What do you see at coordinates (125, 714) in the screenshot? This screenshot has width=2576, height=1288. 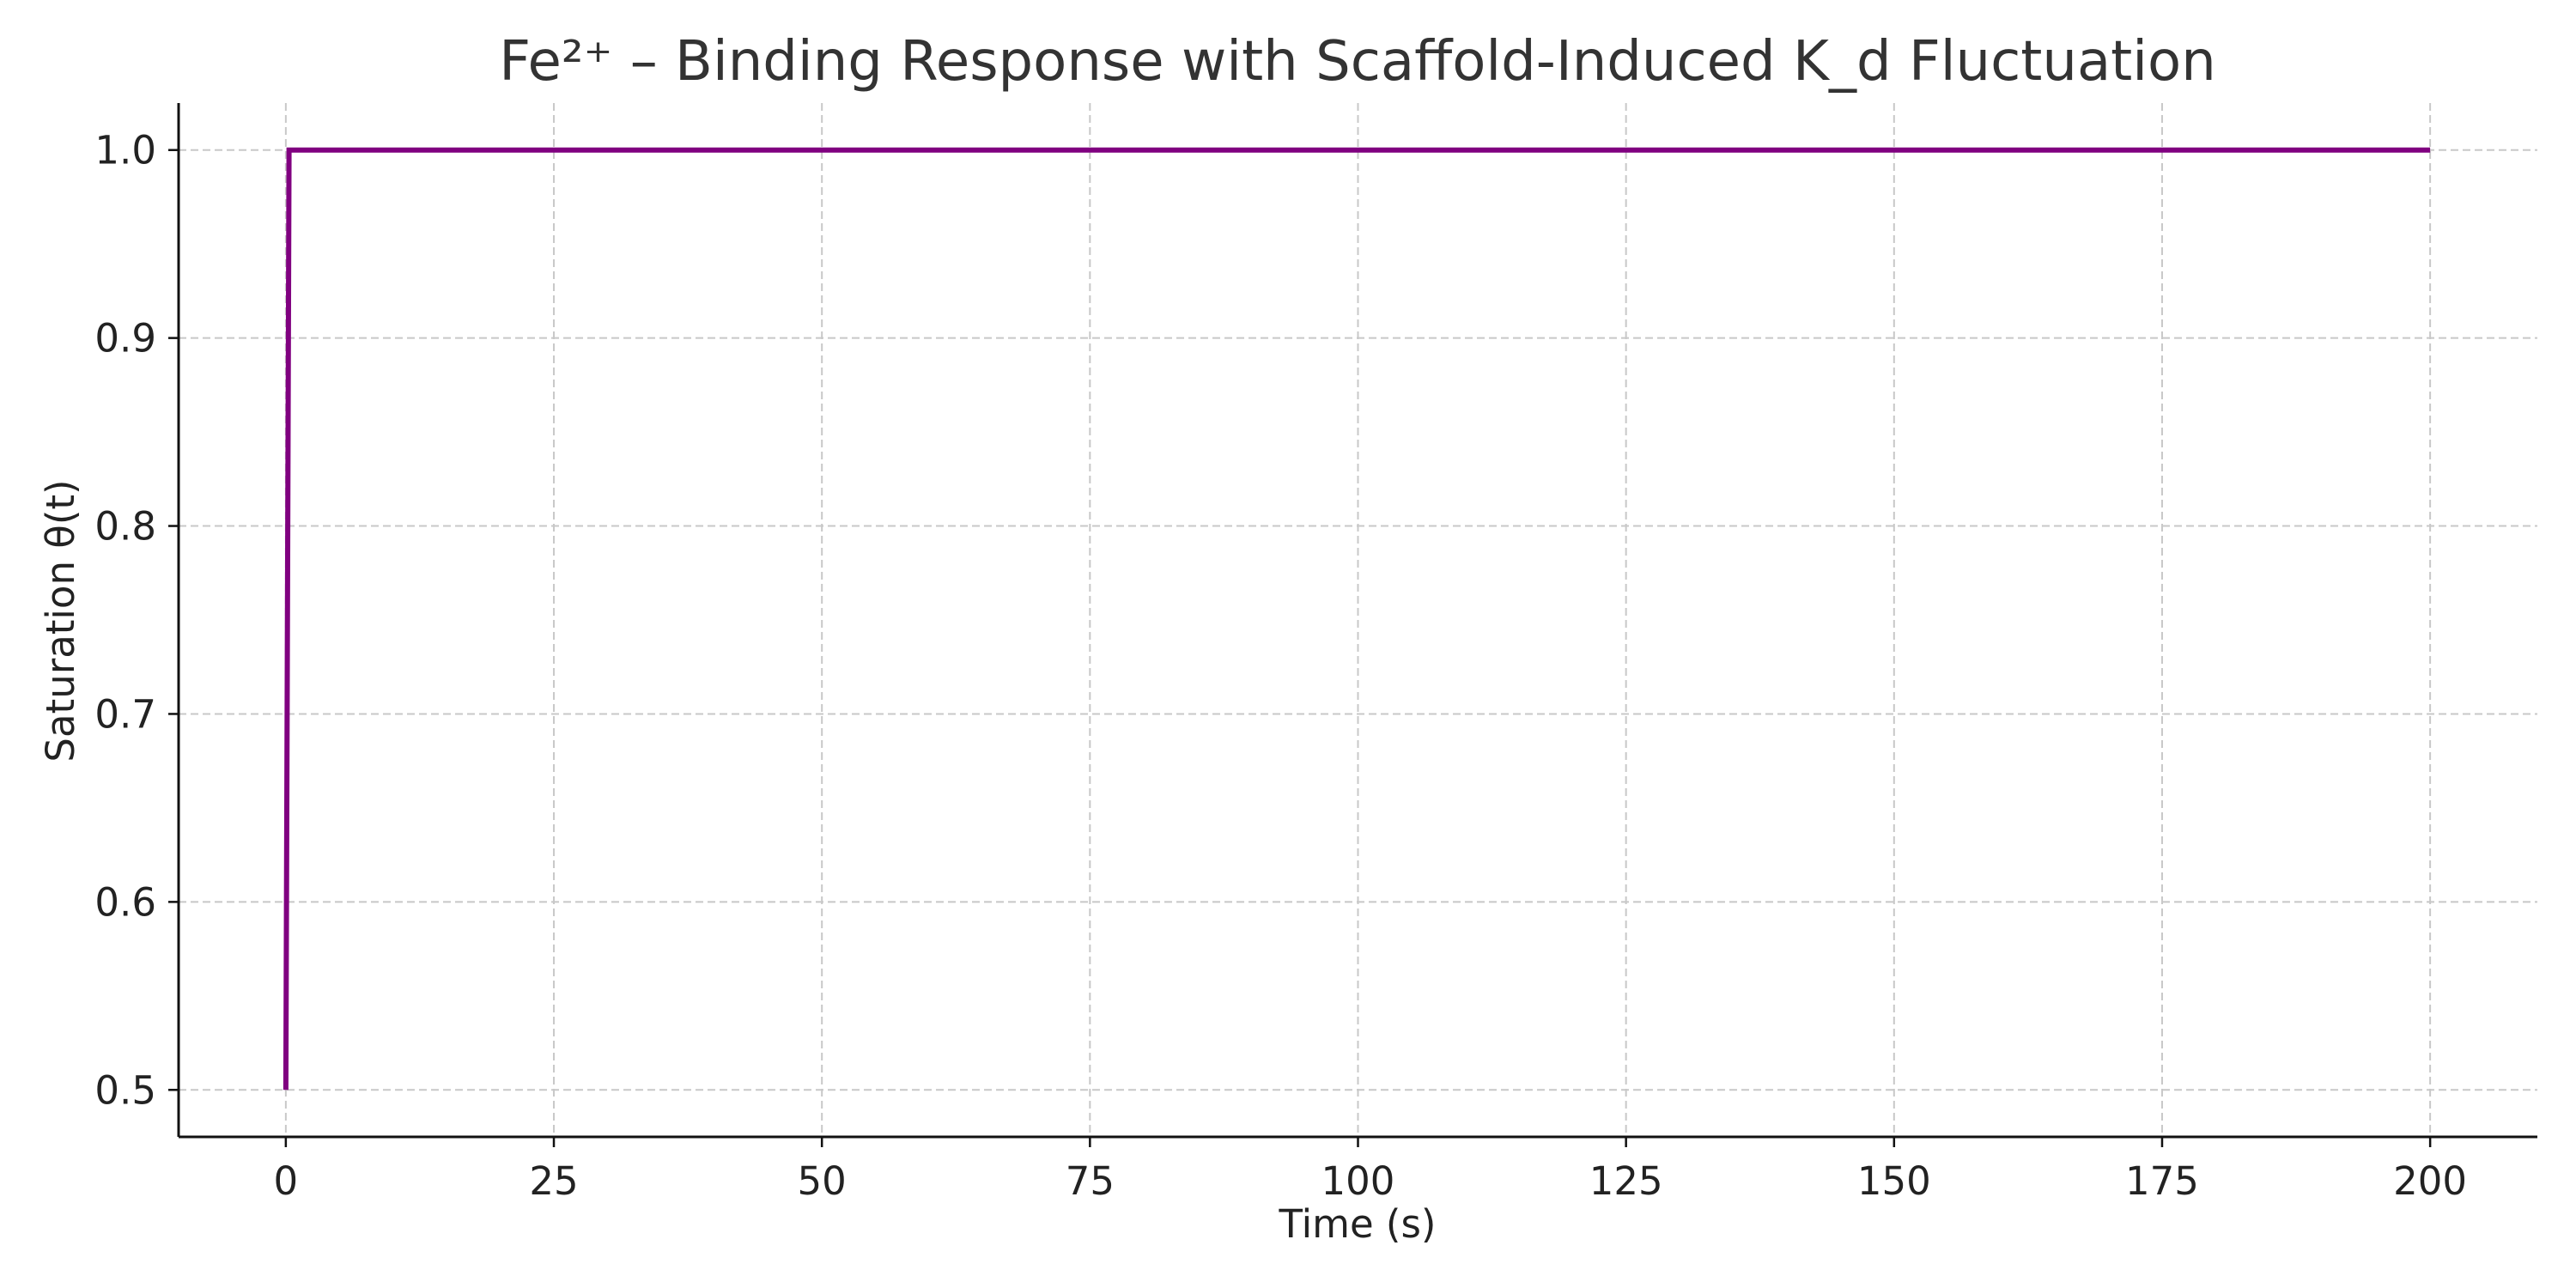 I see `y-tick-label: 0.7` at bounding box center [125, 714].